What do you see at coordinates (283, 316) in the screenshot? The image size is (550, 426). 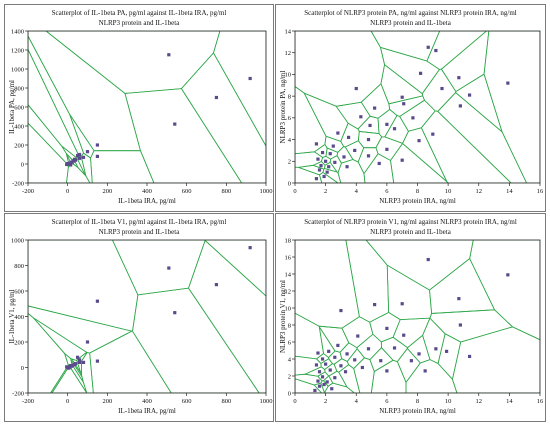 I see `y-axis-label: NLRP3 protein V1, ng/ml` at bounding box center [283, 316].